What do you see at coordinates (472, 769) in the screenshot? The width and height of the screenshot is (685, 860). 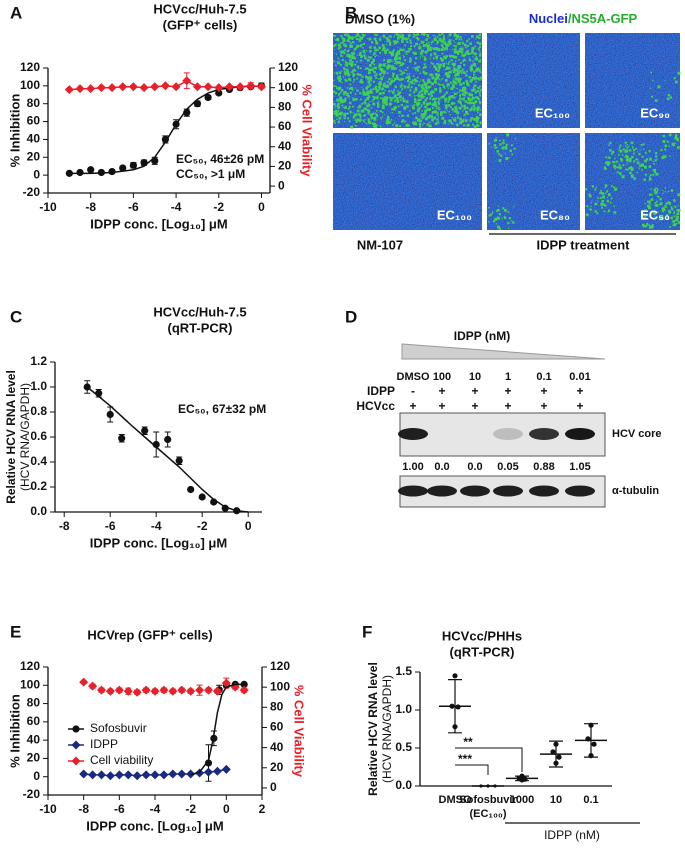 I see `significance-bracket` at bounding box center [472, 769].